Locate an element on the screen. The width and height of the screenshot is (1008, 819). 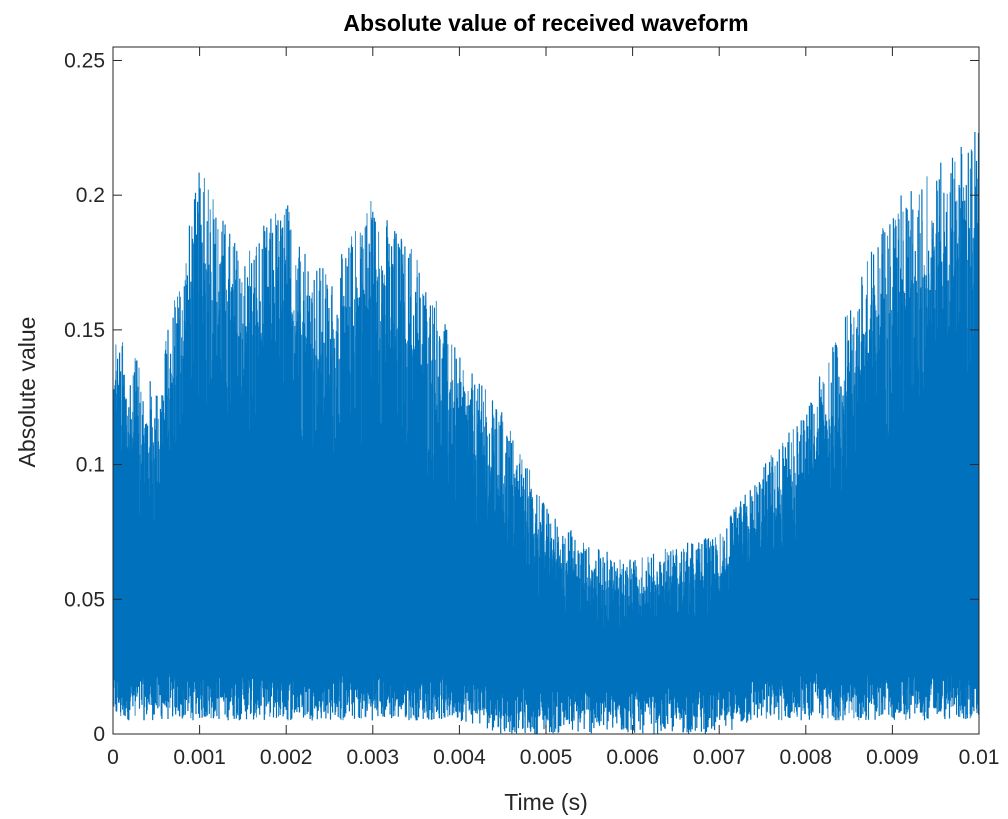
x-tick-label: 0.002 is located at coordinates (286, 757).